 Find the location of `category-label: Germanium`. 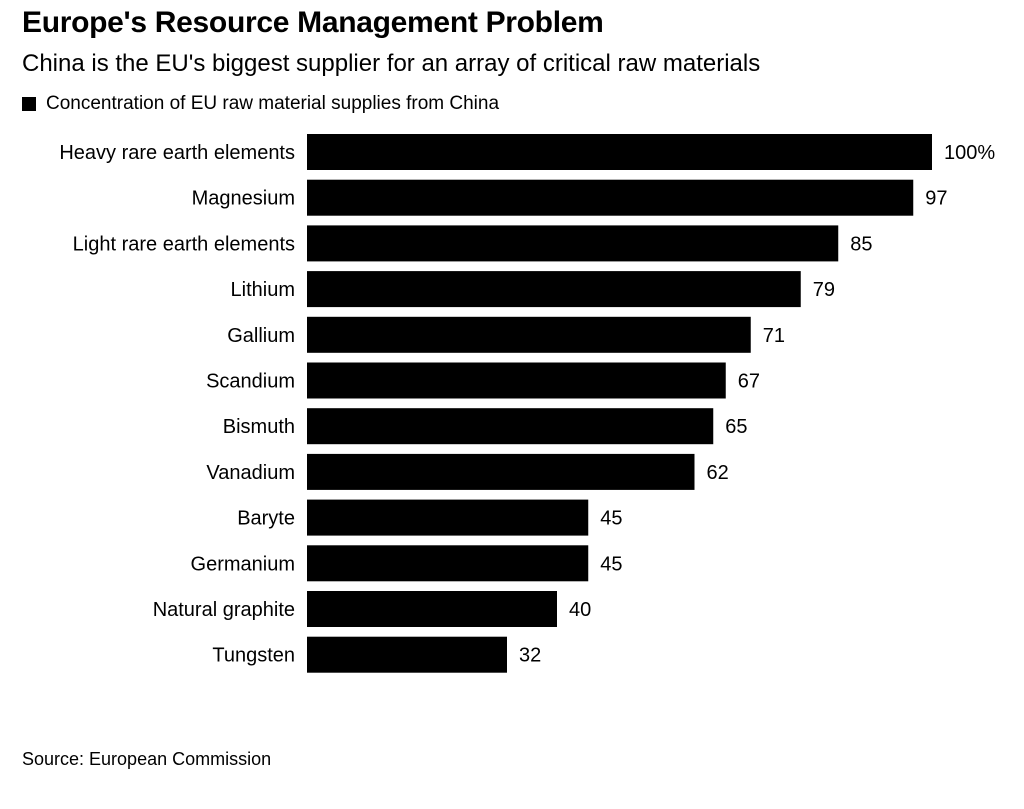

category-label: Germanium is located at coordinates (243, 564).